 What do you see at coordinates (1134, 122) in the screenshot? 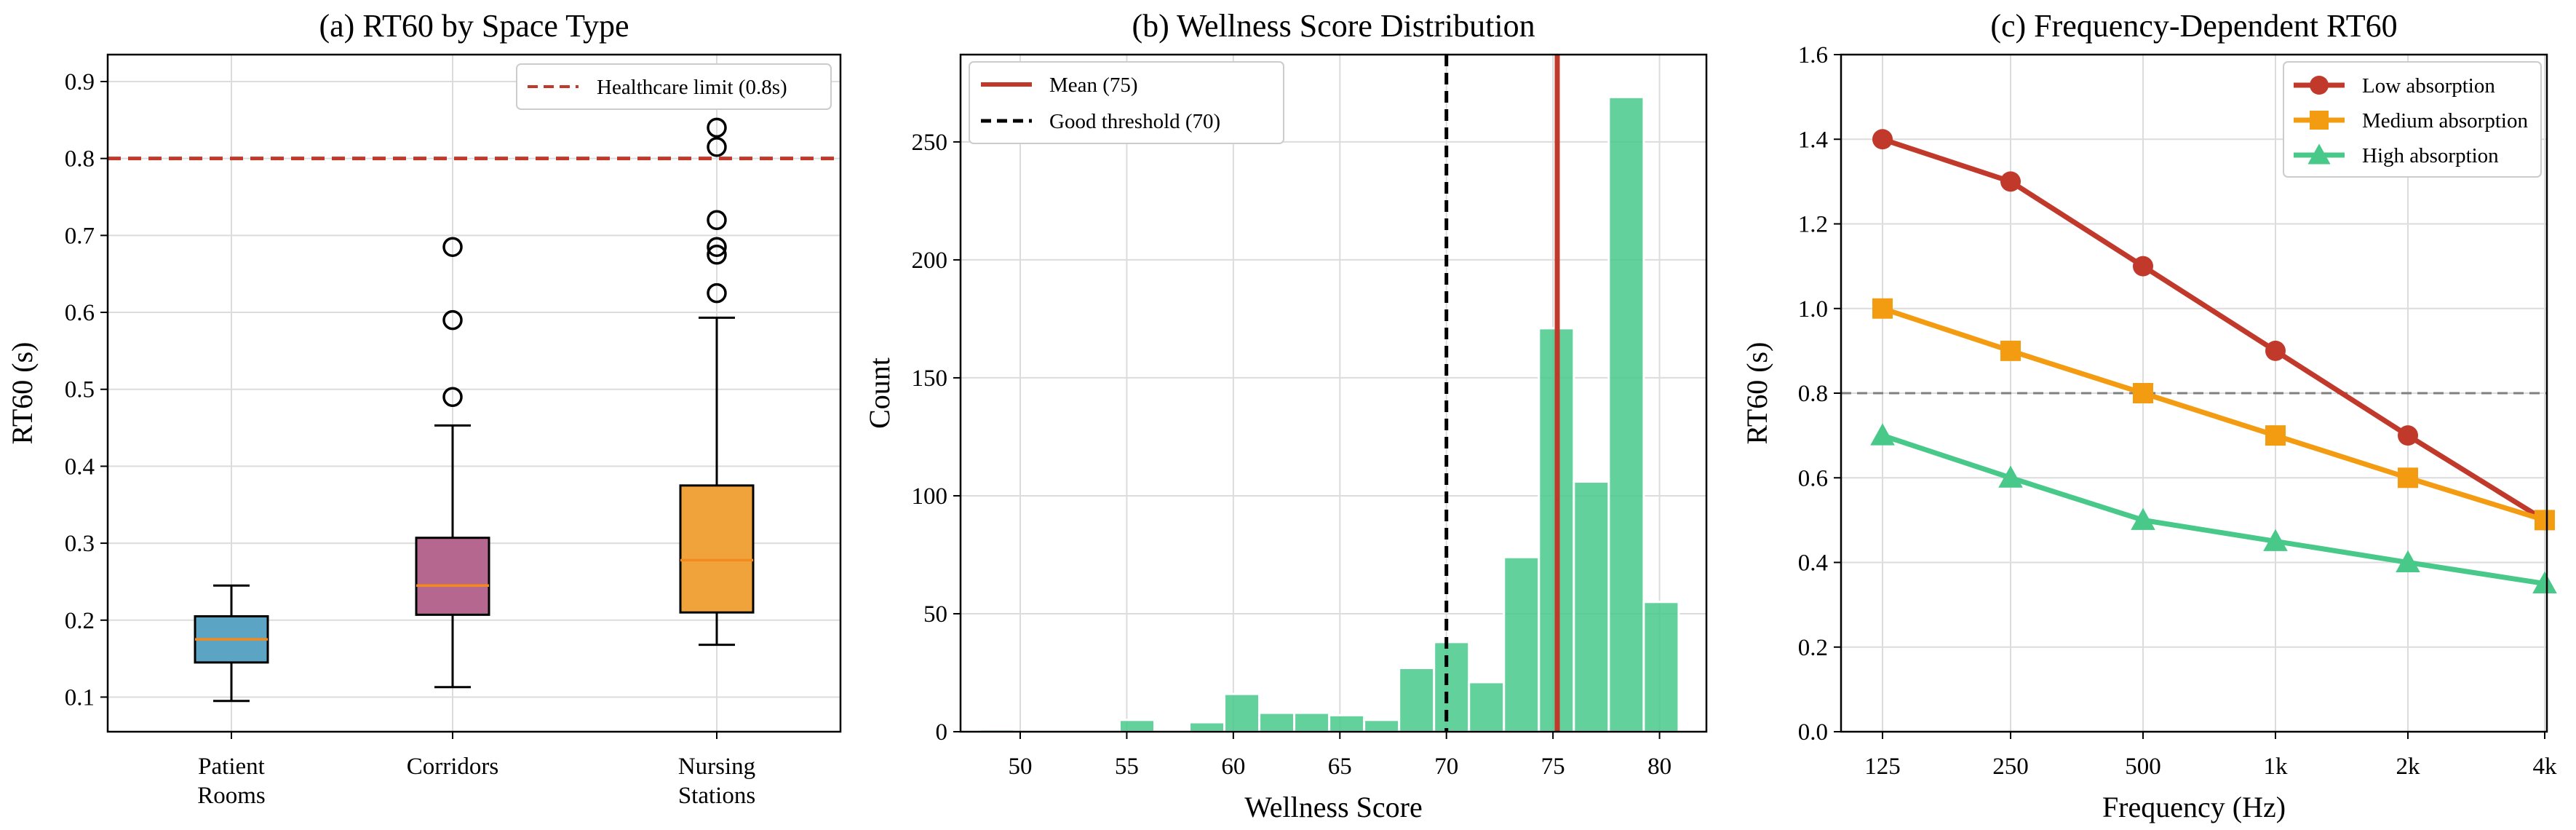
I see `legend-label-good-threshold: Good threshold (70)` at bounding box center [1134, 122].